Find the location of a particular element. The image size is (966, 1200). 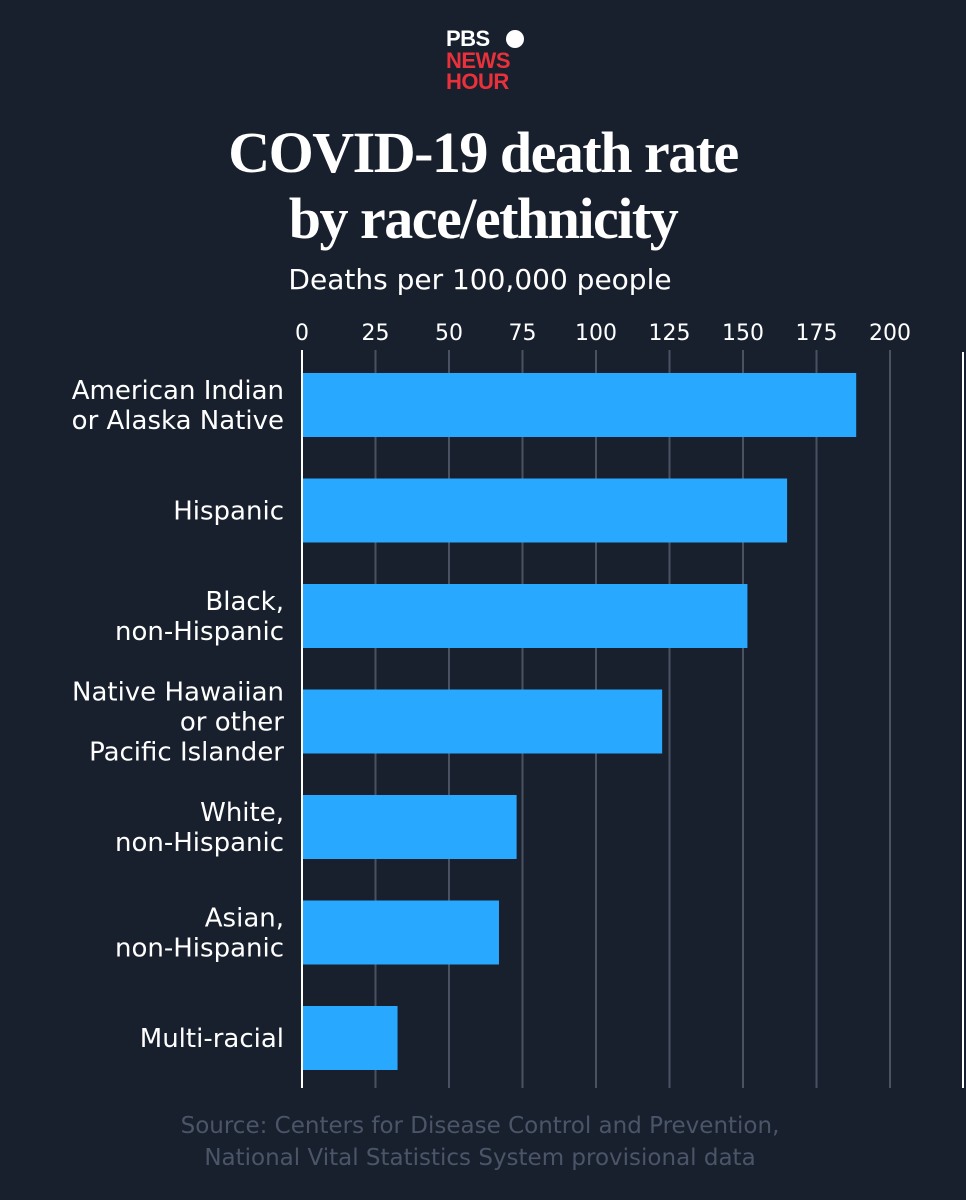

x-tick-label-200: 200 is located at coordinates (890, 333).